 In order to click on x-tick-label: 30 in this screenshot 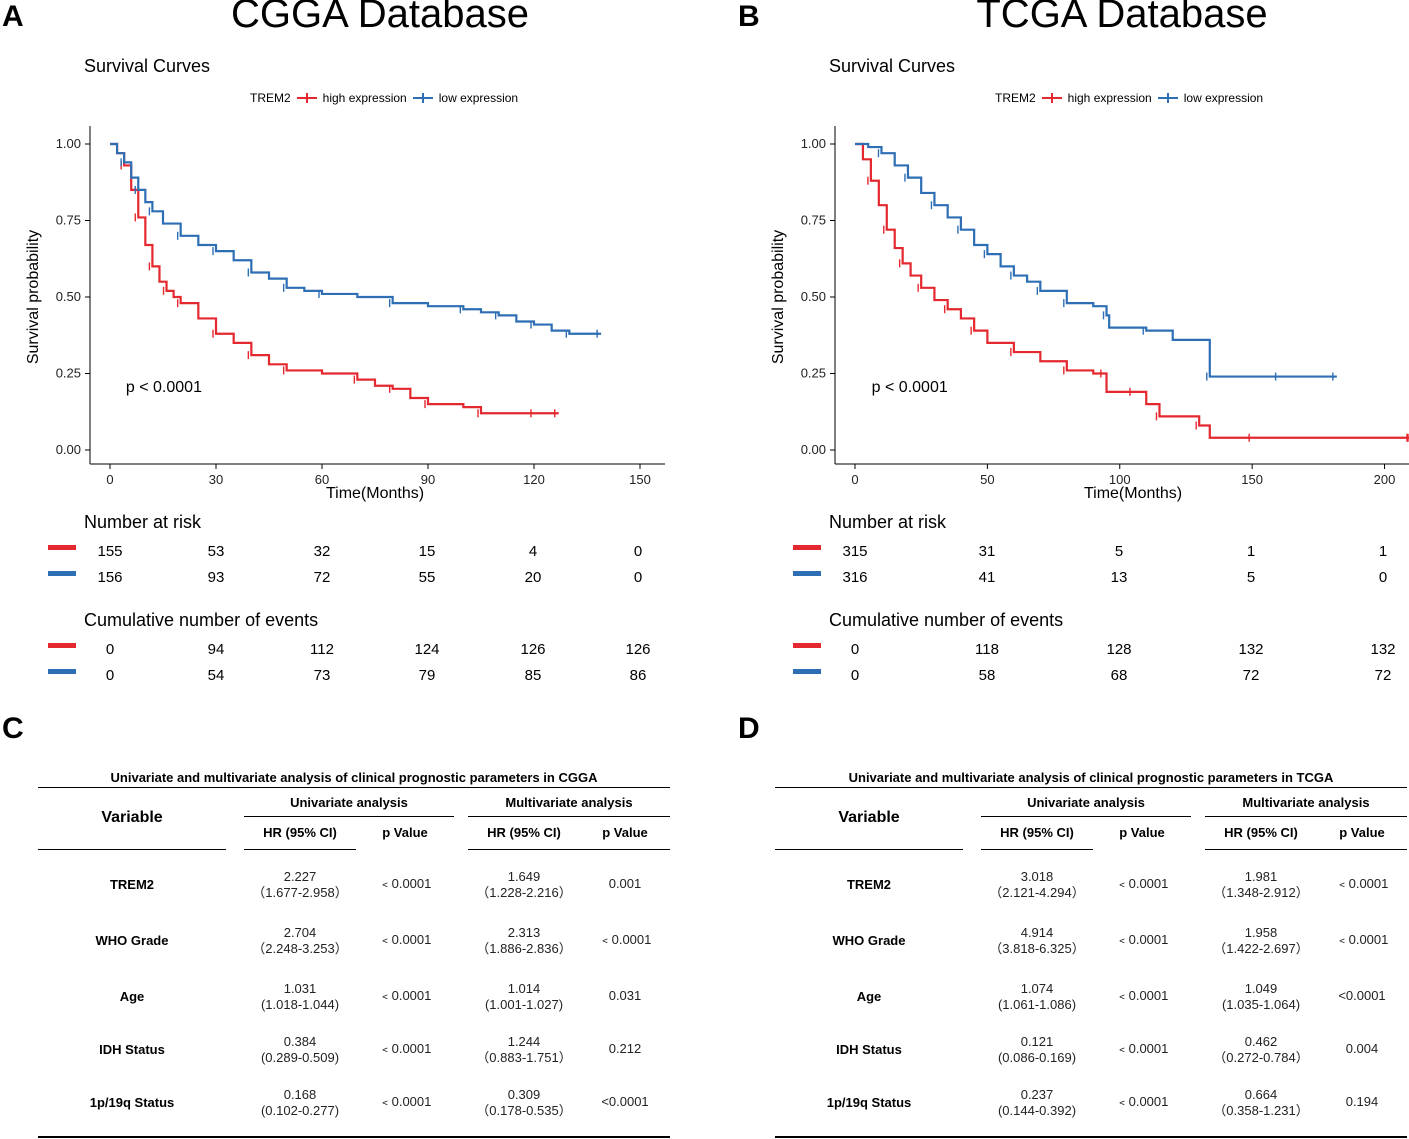, I will do `click(216, 479)`.